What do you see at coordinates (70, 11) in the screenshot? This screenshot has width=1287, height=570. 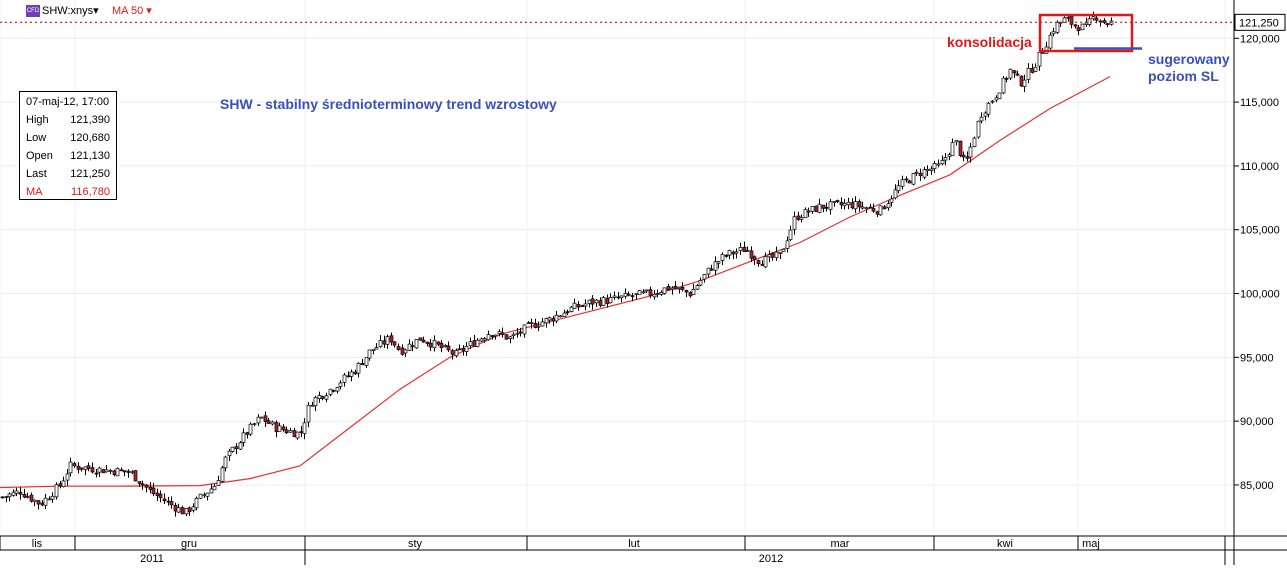 I see `symbol-selector: SHW:xnys▾` at bounding box center [70, 11].